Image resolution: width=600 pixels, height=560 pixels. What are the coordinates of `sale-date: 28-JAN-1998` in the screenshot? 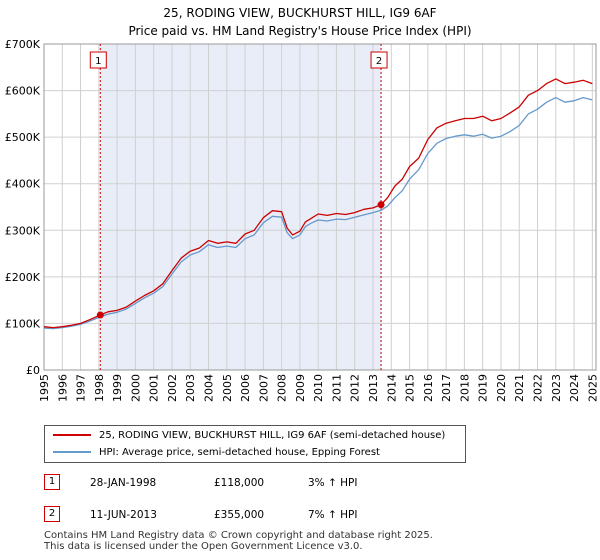 It's located at (123, 483).